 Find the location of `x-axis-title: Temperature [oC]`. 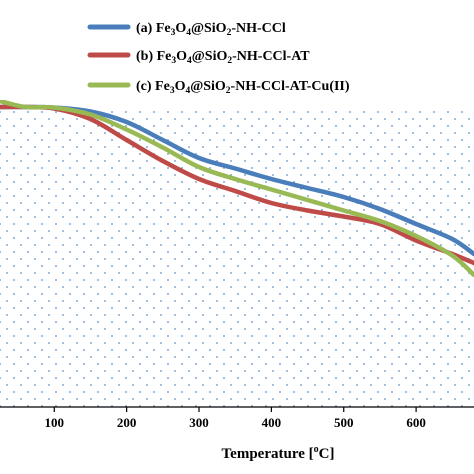

x-axis-title: Temperature [oC] is located at coordinates (278, 453).